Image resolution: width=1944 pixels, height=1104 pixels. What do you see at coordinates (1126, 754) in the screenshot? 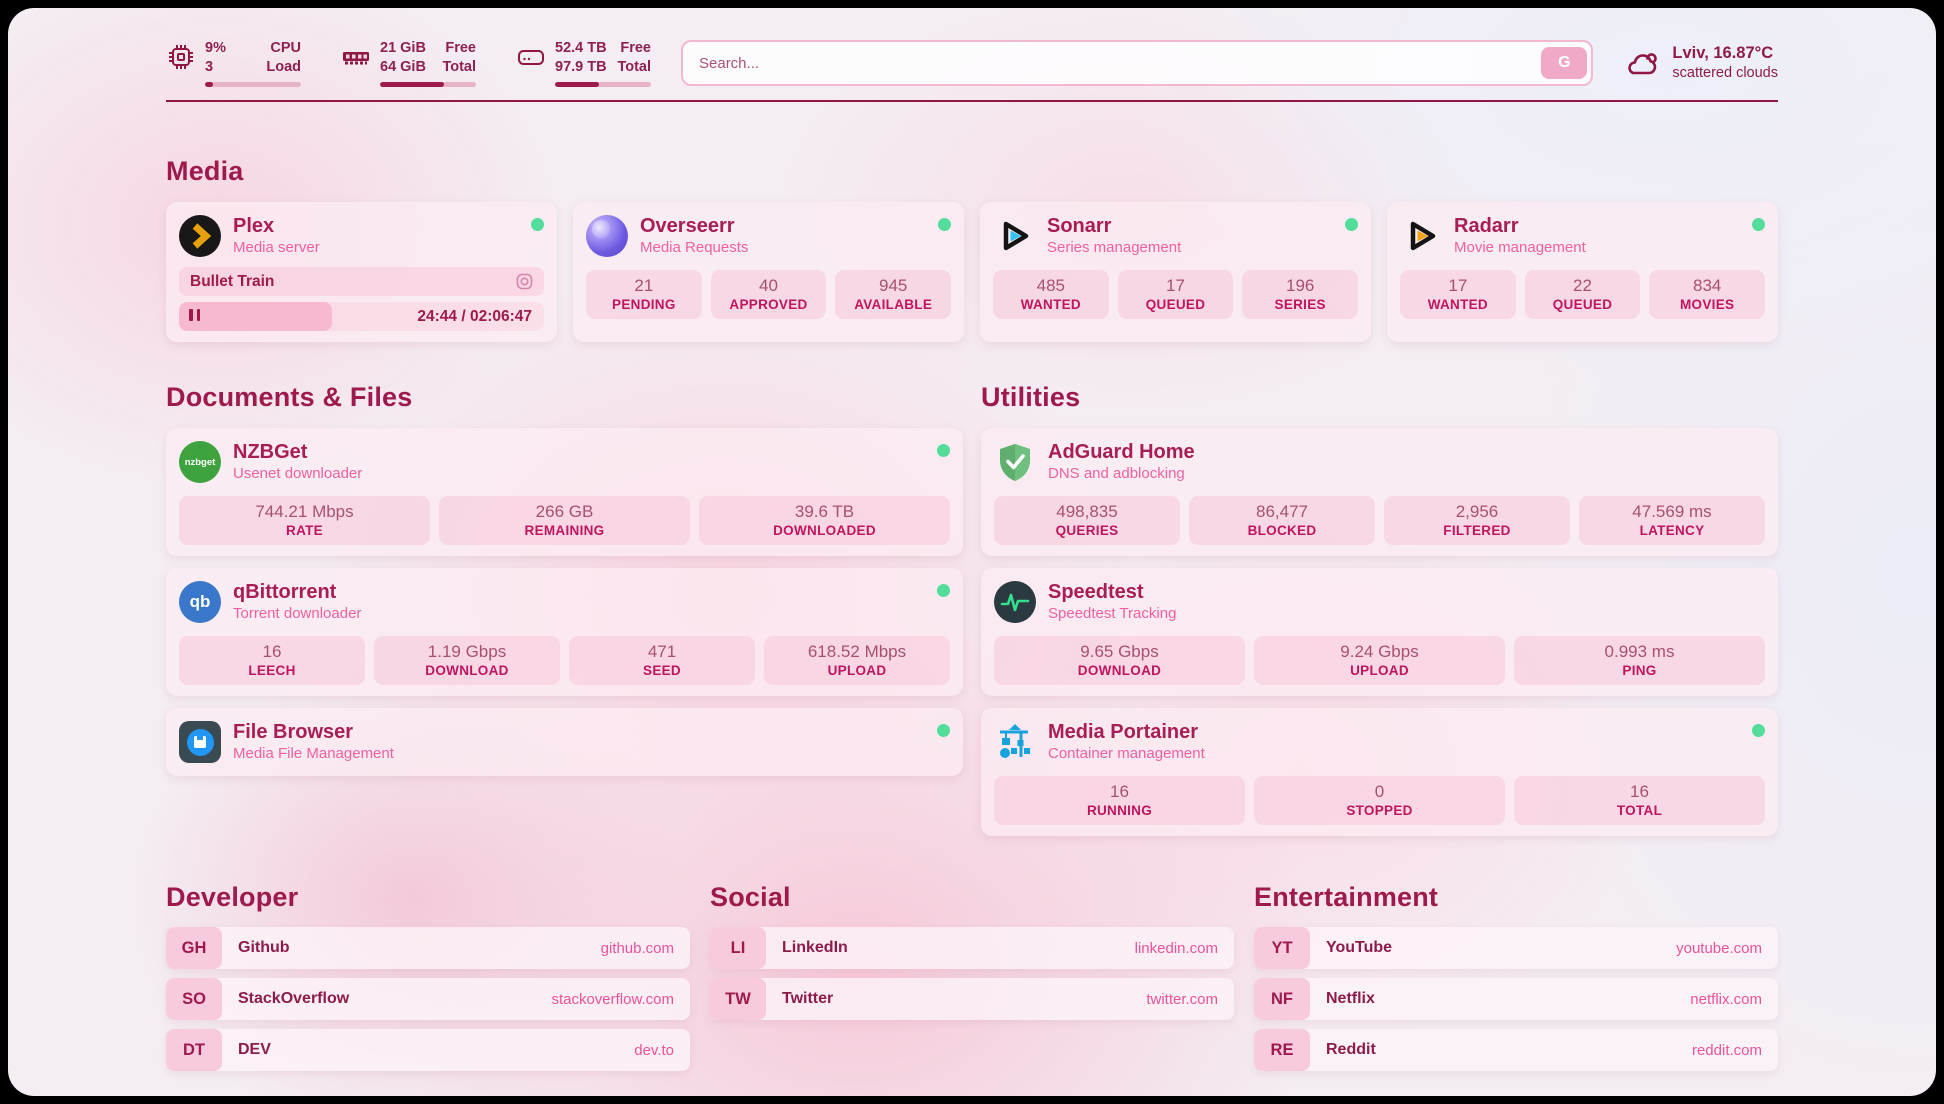
I see `app-description: Container management` at bounding box center [1126, 754].